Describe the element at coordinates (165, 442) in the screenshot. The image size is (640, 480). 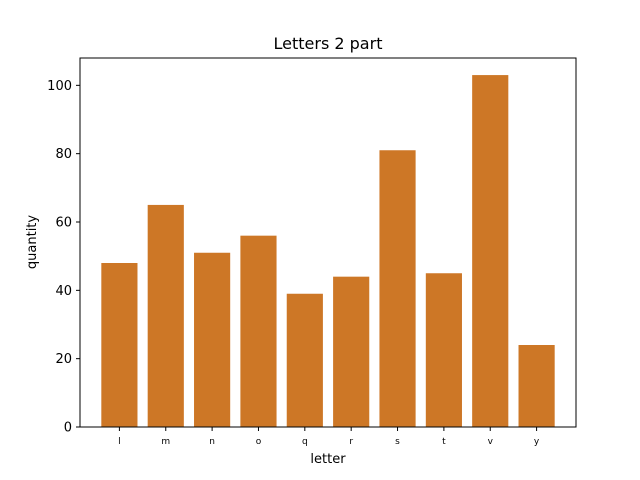
I see `x-tick-label: m` at that location.